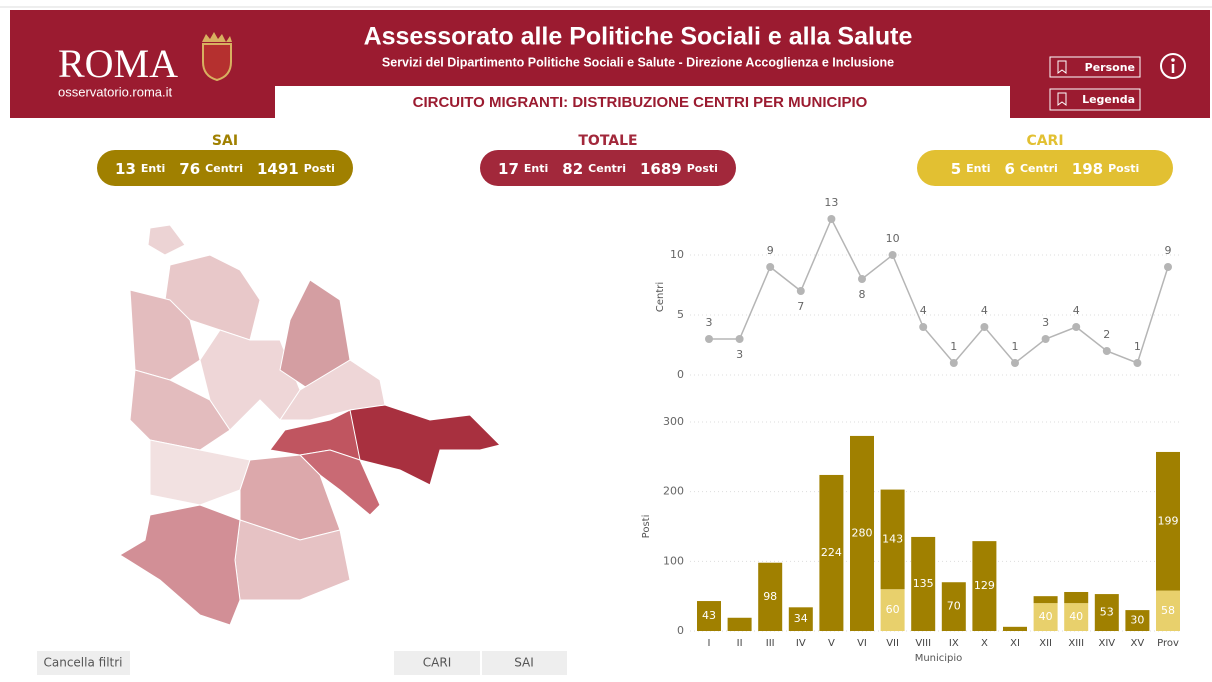 The width and height of the screenshot is (1212, 682). What do you see at coordinates (862, 294) in the screenshot?
I see `data-label: 8` at bounding box center [862, 294].